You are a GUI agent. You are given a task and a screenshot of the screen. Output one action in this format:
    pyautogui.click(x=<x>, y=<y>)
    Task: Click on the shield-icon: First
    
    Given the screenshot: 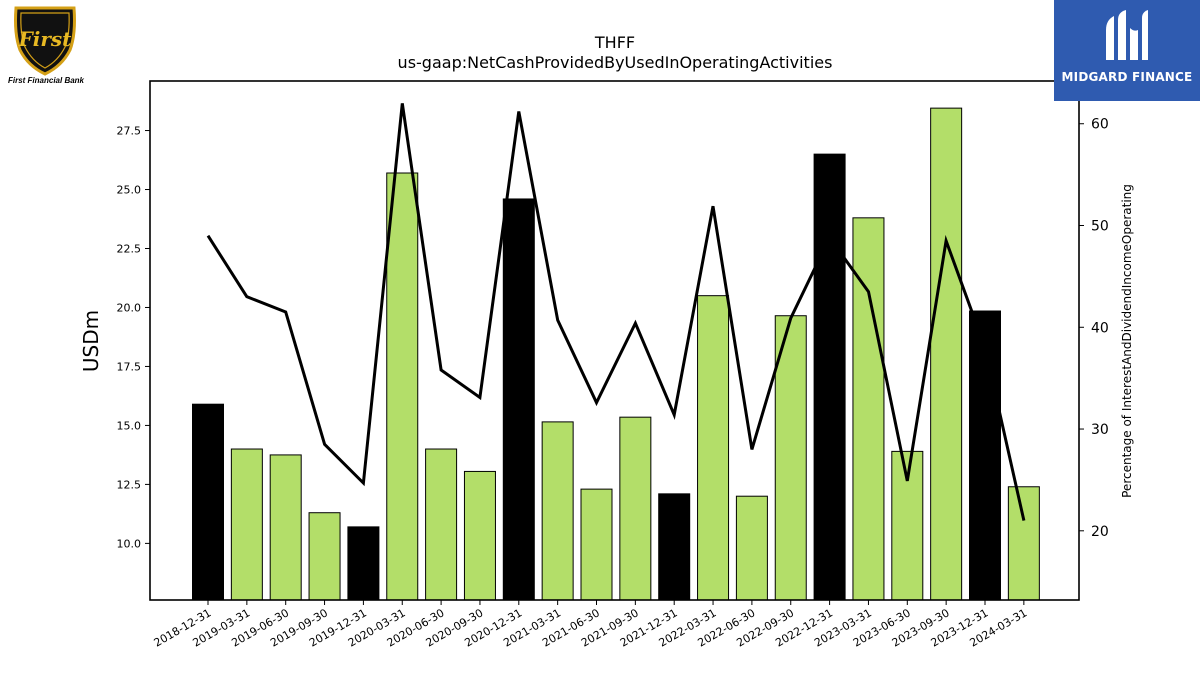 What is the action you would take?
    pyautogui.click(x=45, y=41)
    